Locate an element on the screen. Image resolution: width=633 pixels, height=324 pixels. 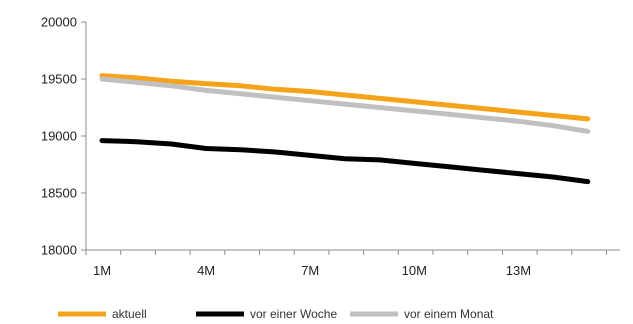
legend-label: aktuell is located at coordinates (129, 314).